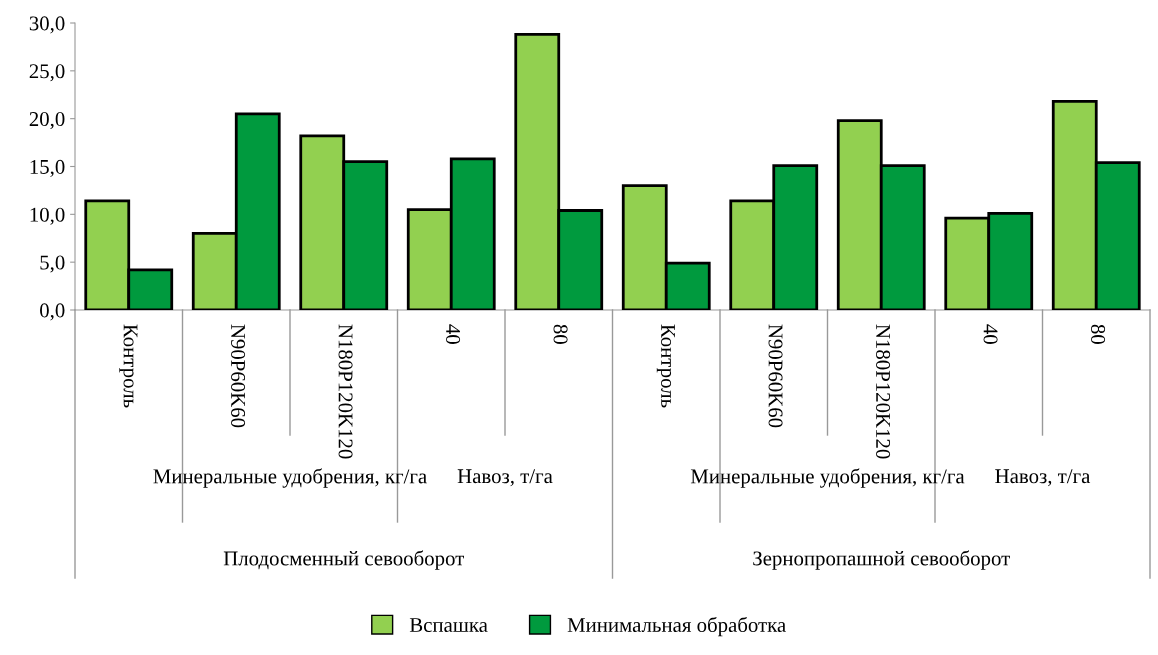 This screenshot has height=655, width=1158. What do you see at coordinates (676, 626) in the screenshot?
I see `legend-label: Минимальная обработка` at bounding box center [676, 626].